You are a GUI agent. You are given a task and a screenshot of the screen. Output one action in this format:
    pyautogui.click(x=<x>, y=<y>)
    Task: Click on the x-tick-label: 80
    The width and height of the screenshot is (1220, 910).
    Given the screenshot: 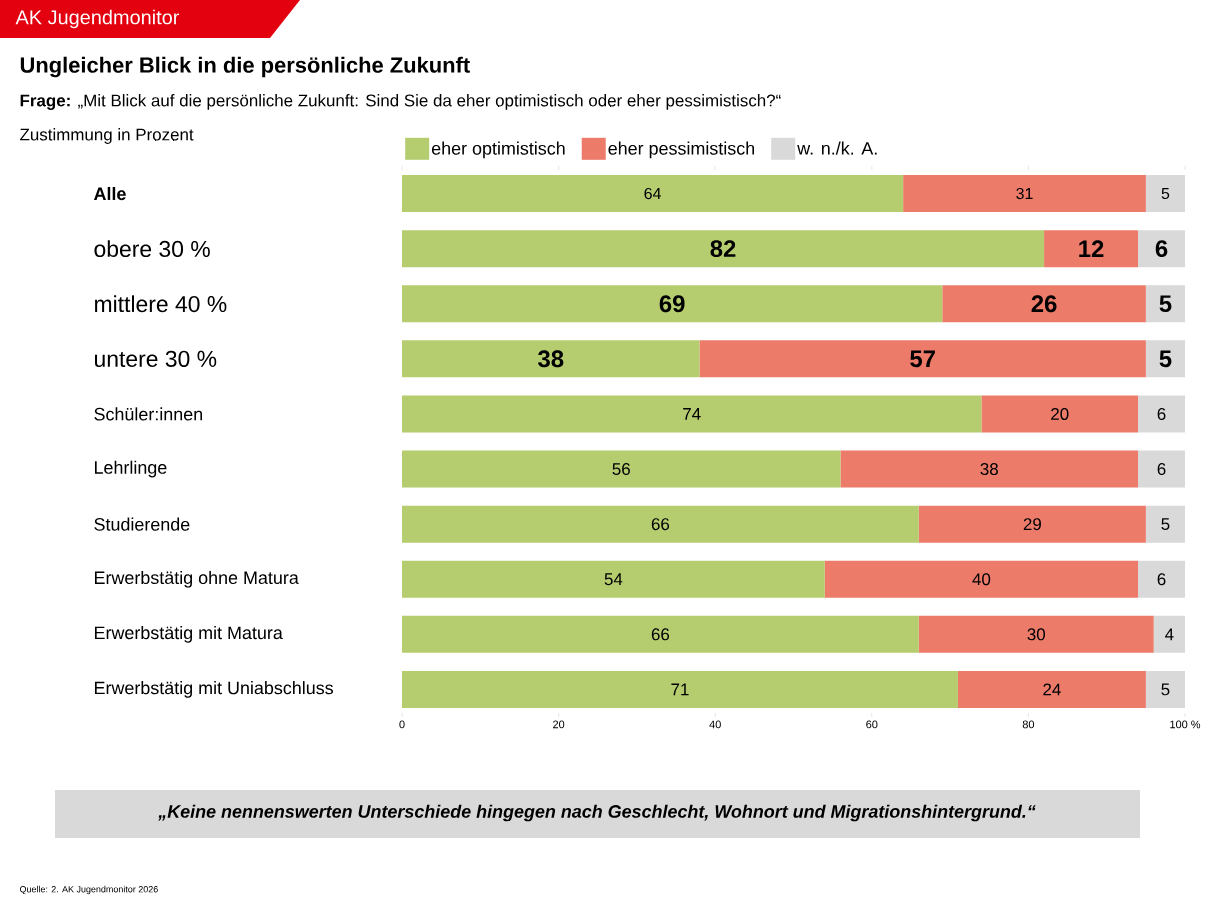 What is the action you would take?
    pyautogui.click(x=1028, y=724)
    